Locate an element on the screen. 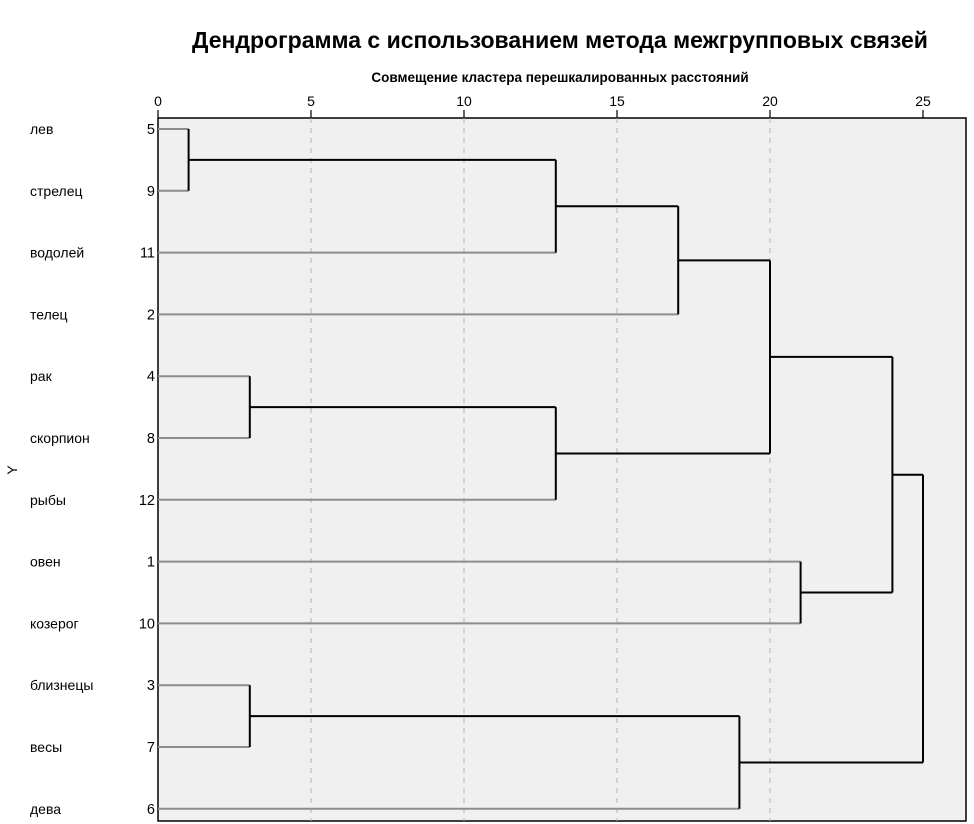  x-tick-label: 0 is located at coordinates (158, 101).